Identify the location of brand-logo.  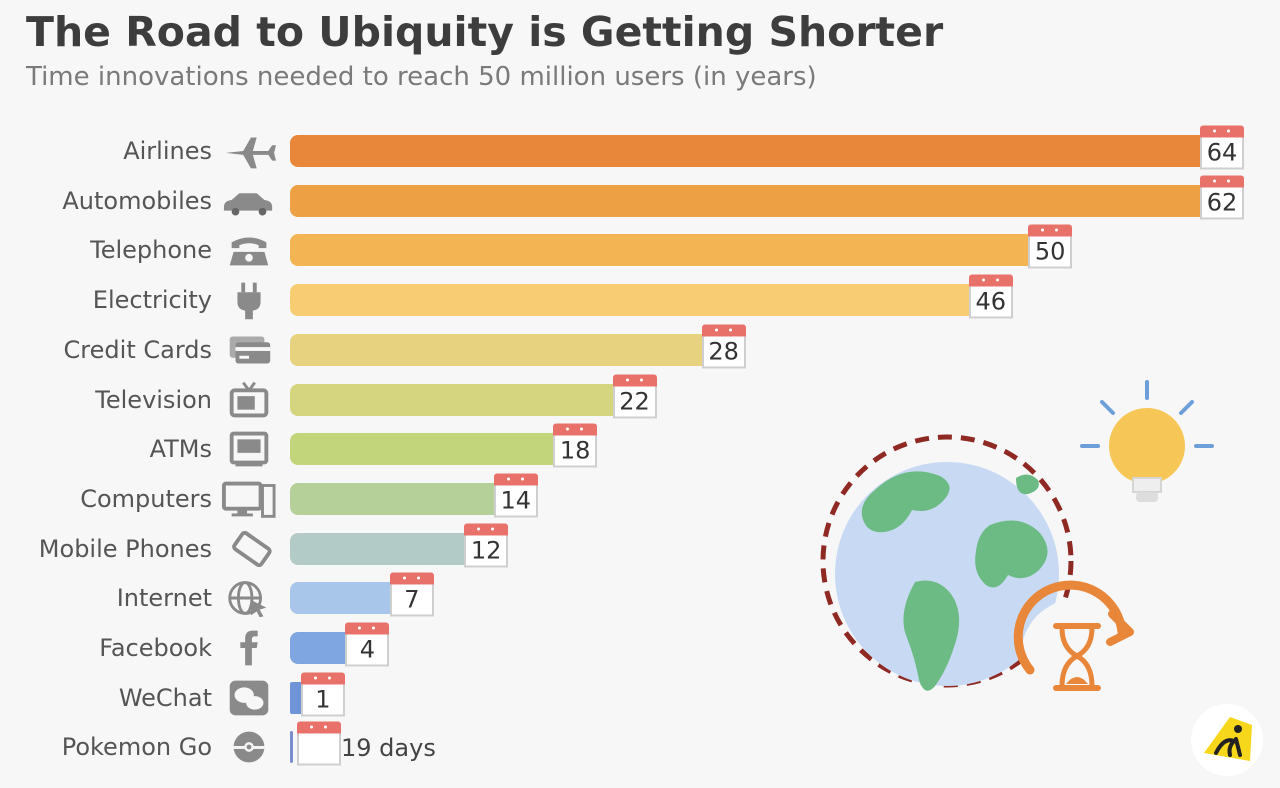
(1227, 740).